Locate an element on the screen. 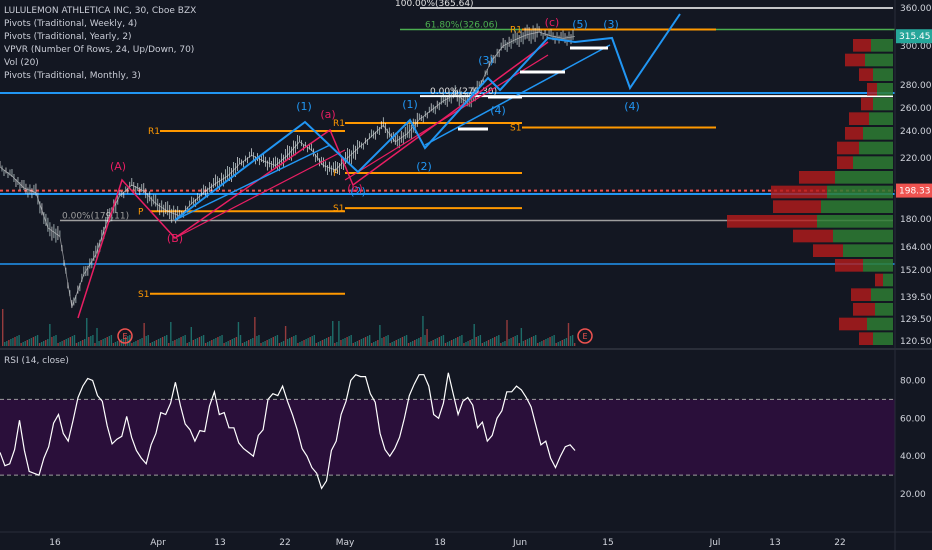 The height and width of the screenshot is (550, 932). indicator-label-pivots-yearly: Pivots (Traditional, Yearly, 2) is located at coordinates (68, 37).